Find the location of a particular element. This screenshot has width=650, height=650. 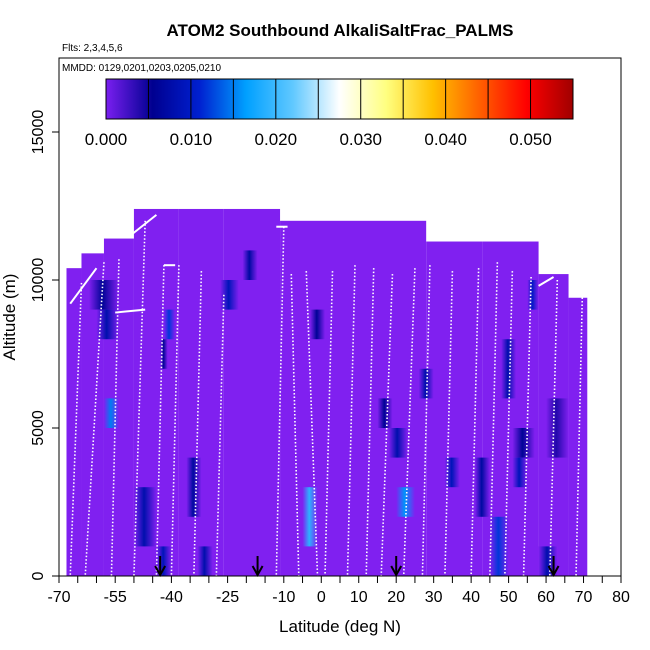

colorbar-tick-label: 0.010 is located at coordinates (191, 139).